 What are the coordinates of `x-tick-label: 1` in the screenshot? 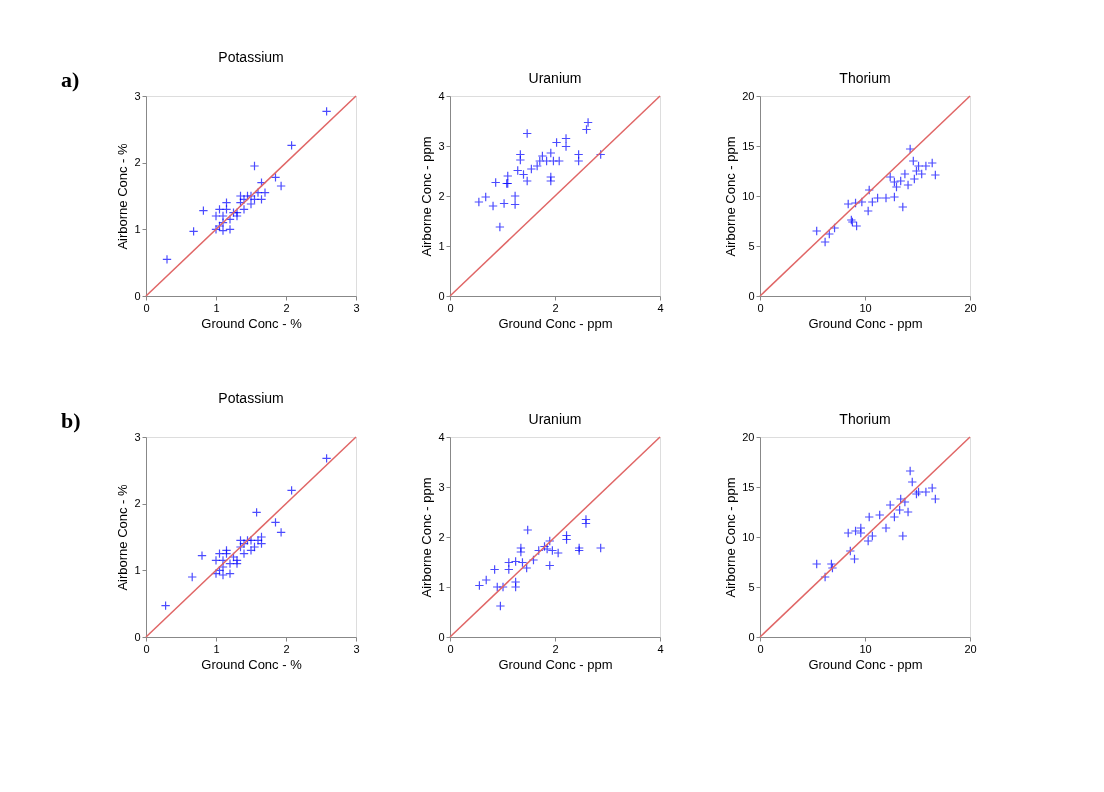 It's located at (216, 648).